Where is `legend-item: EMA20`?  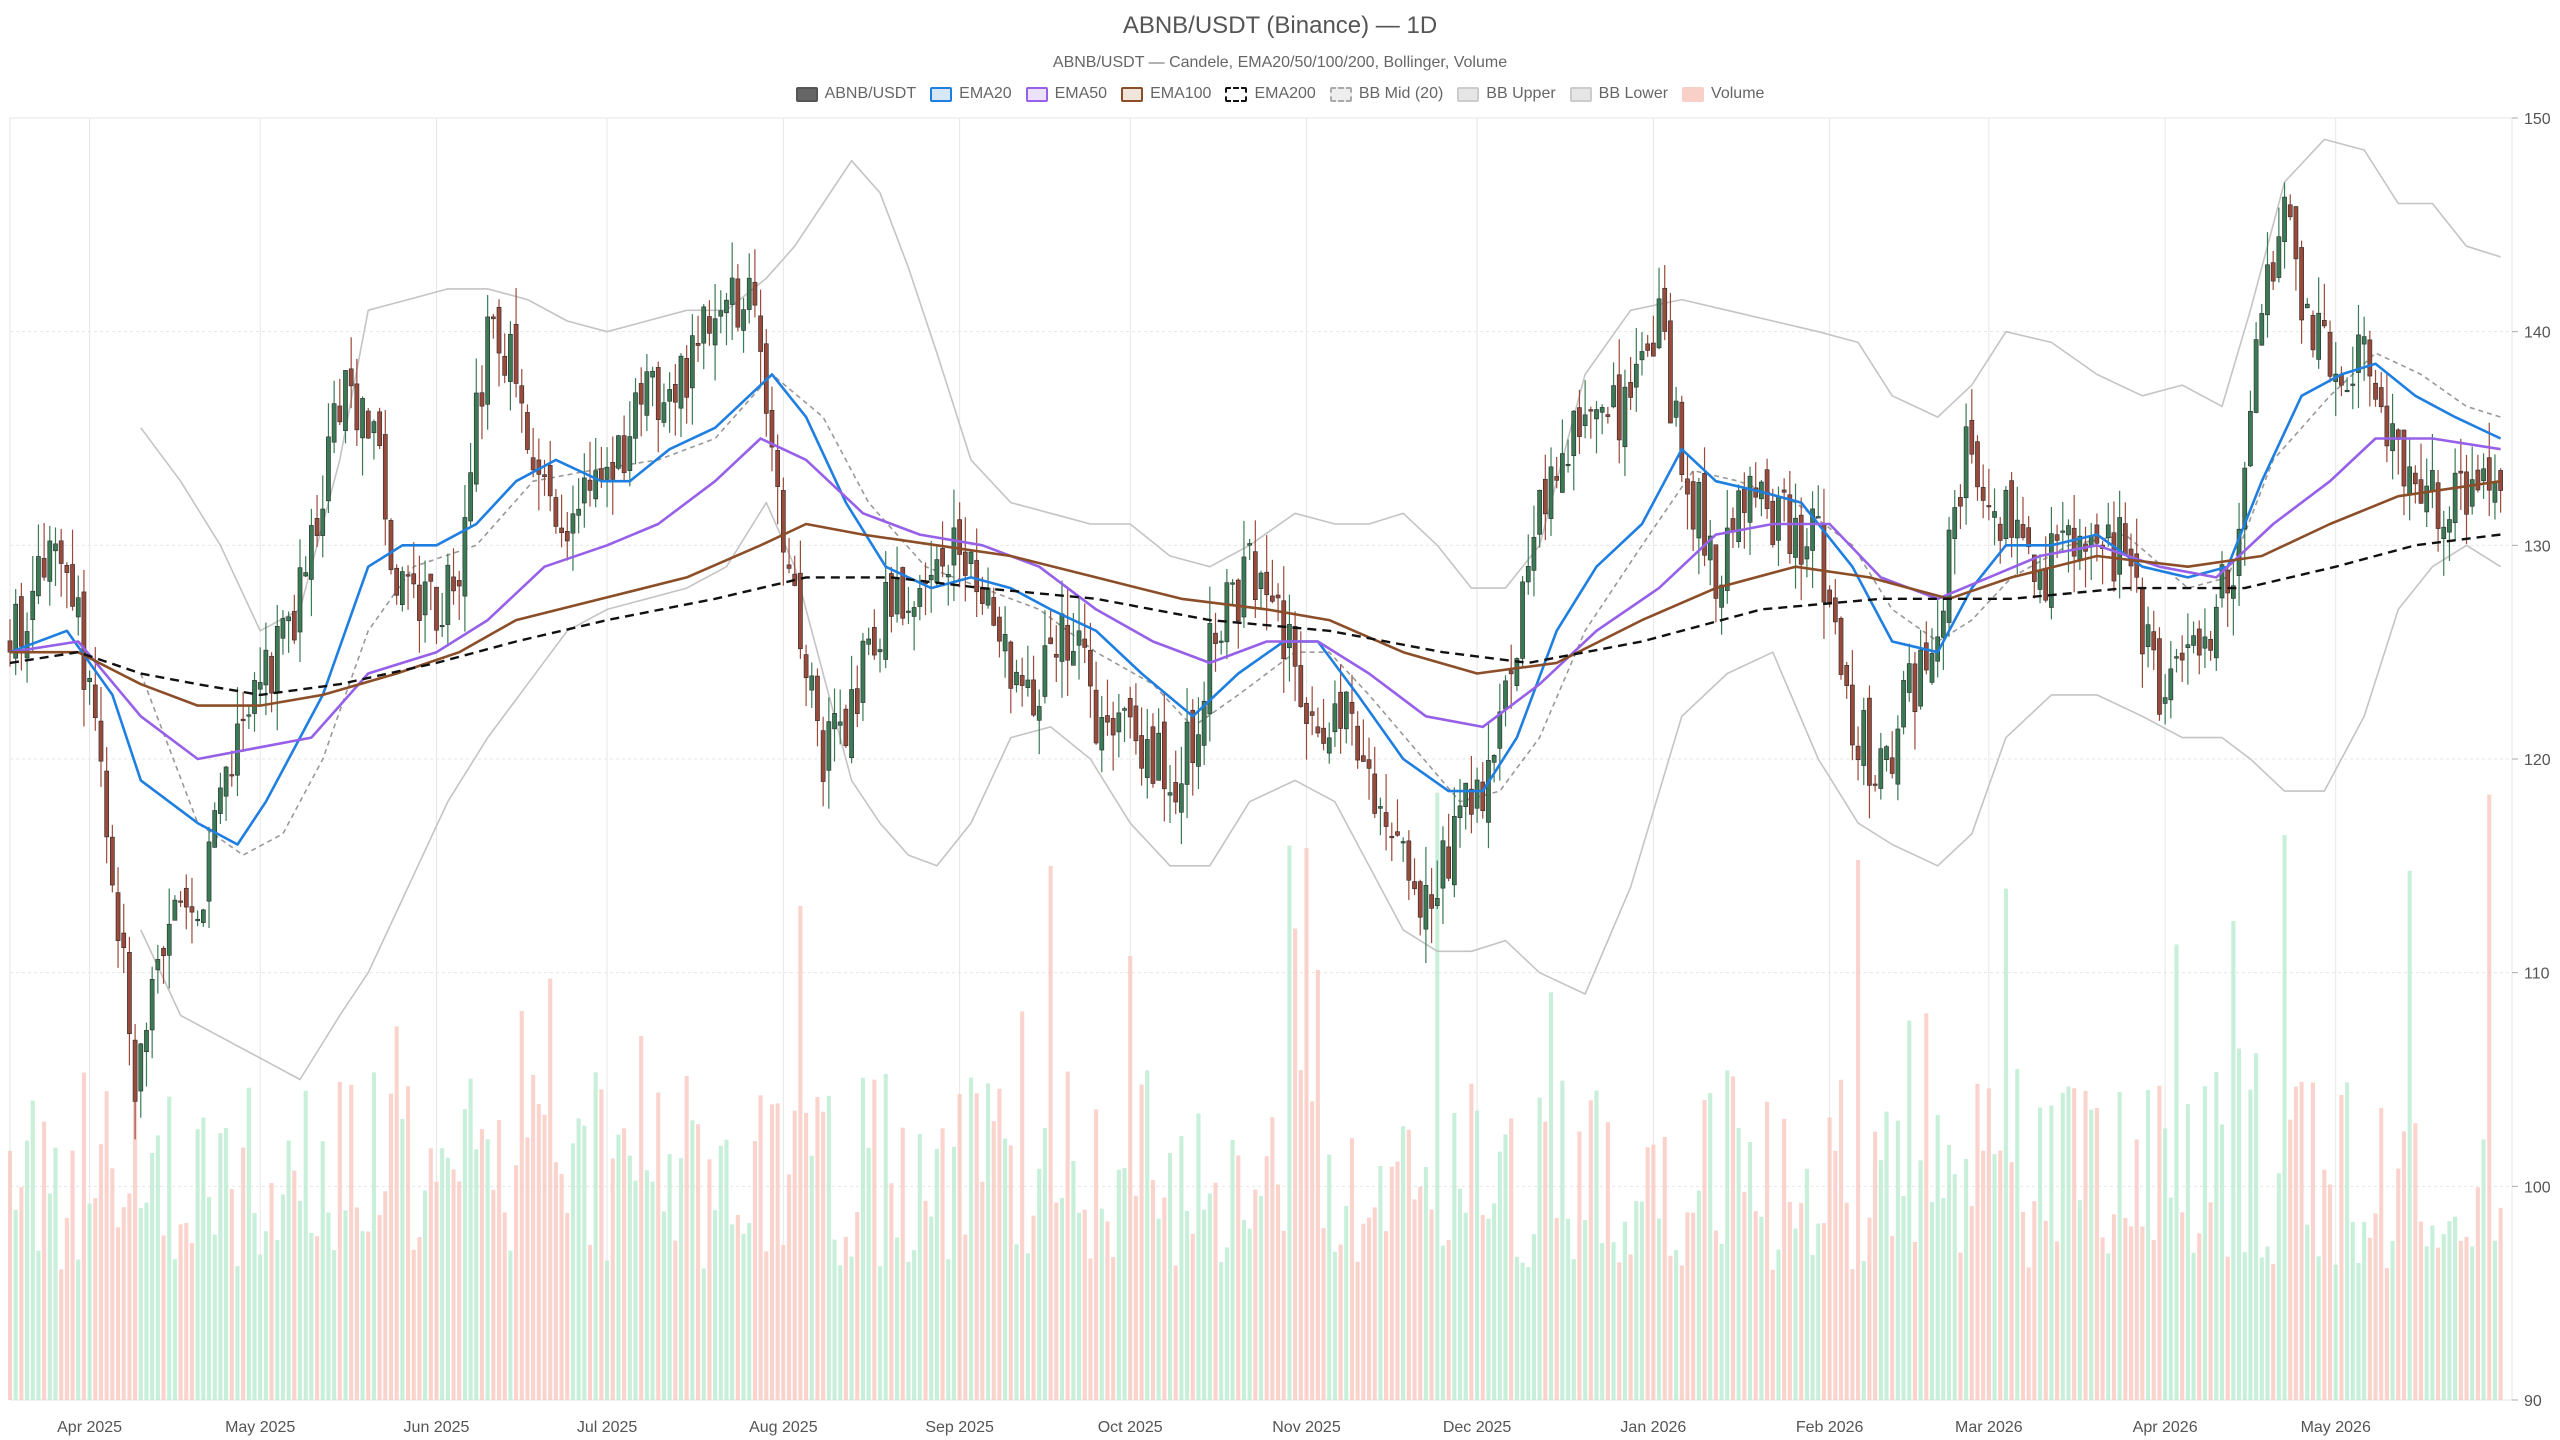
legend-item: EMA20 is located at coordinates (971, 94).